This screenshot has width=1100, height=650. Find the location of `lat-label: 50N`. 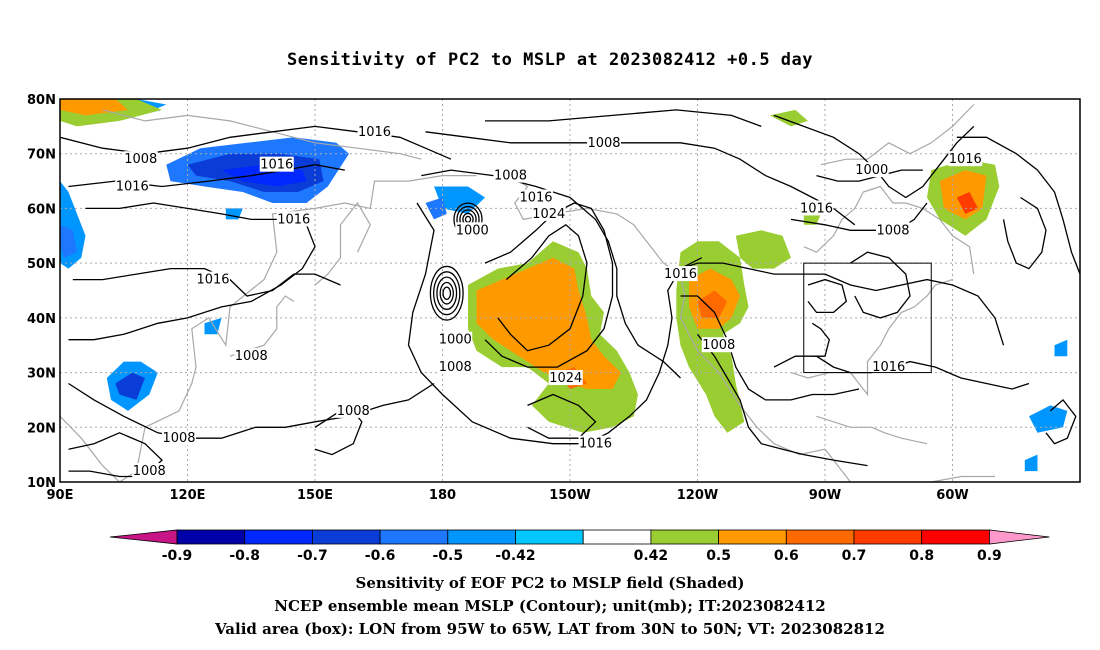

lat-label: 50N is located at coordinates (41, 264).